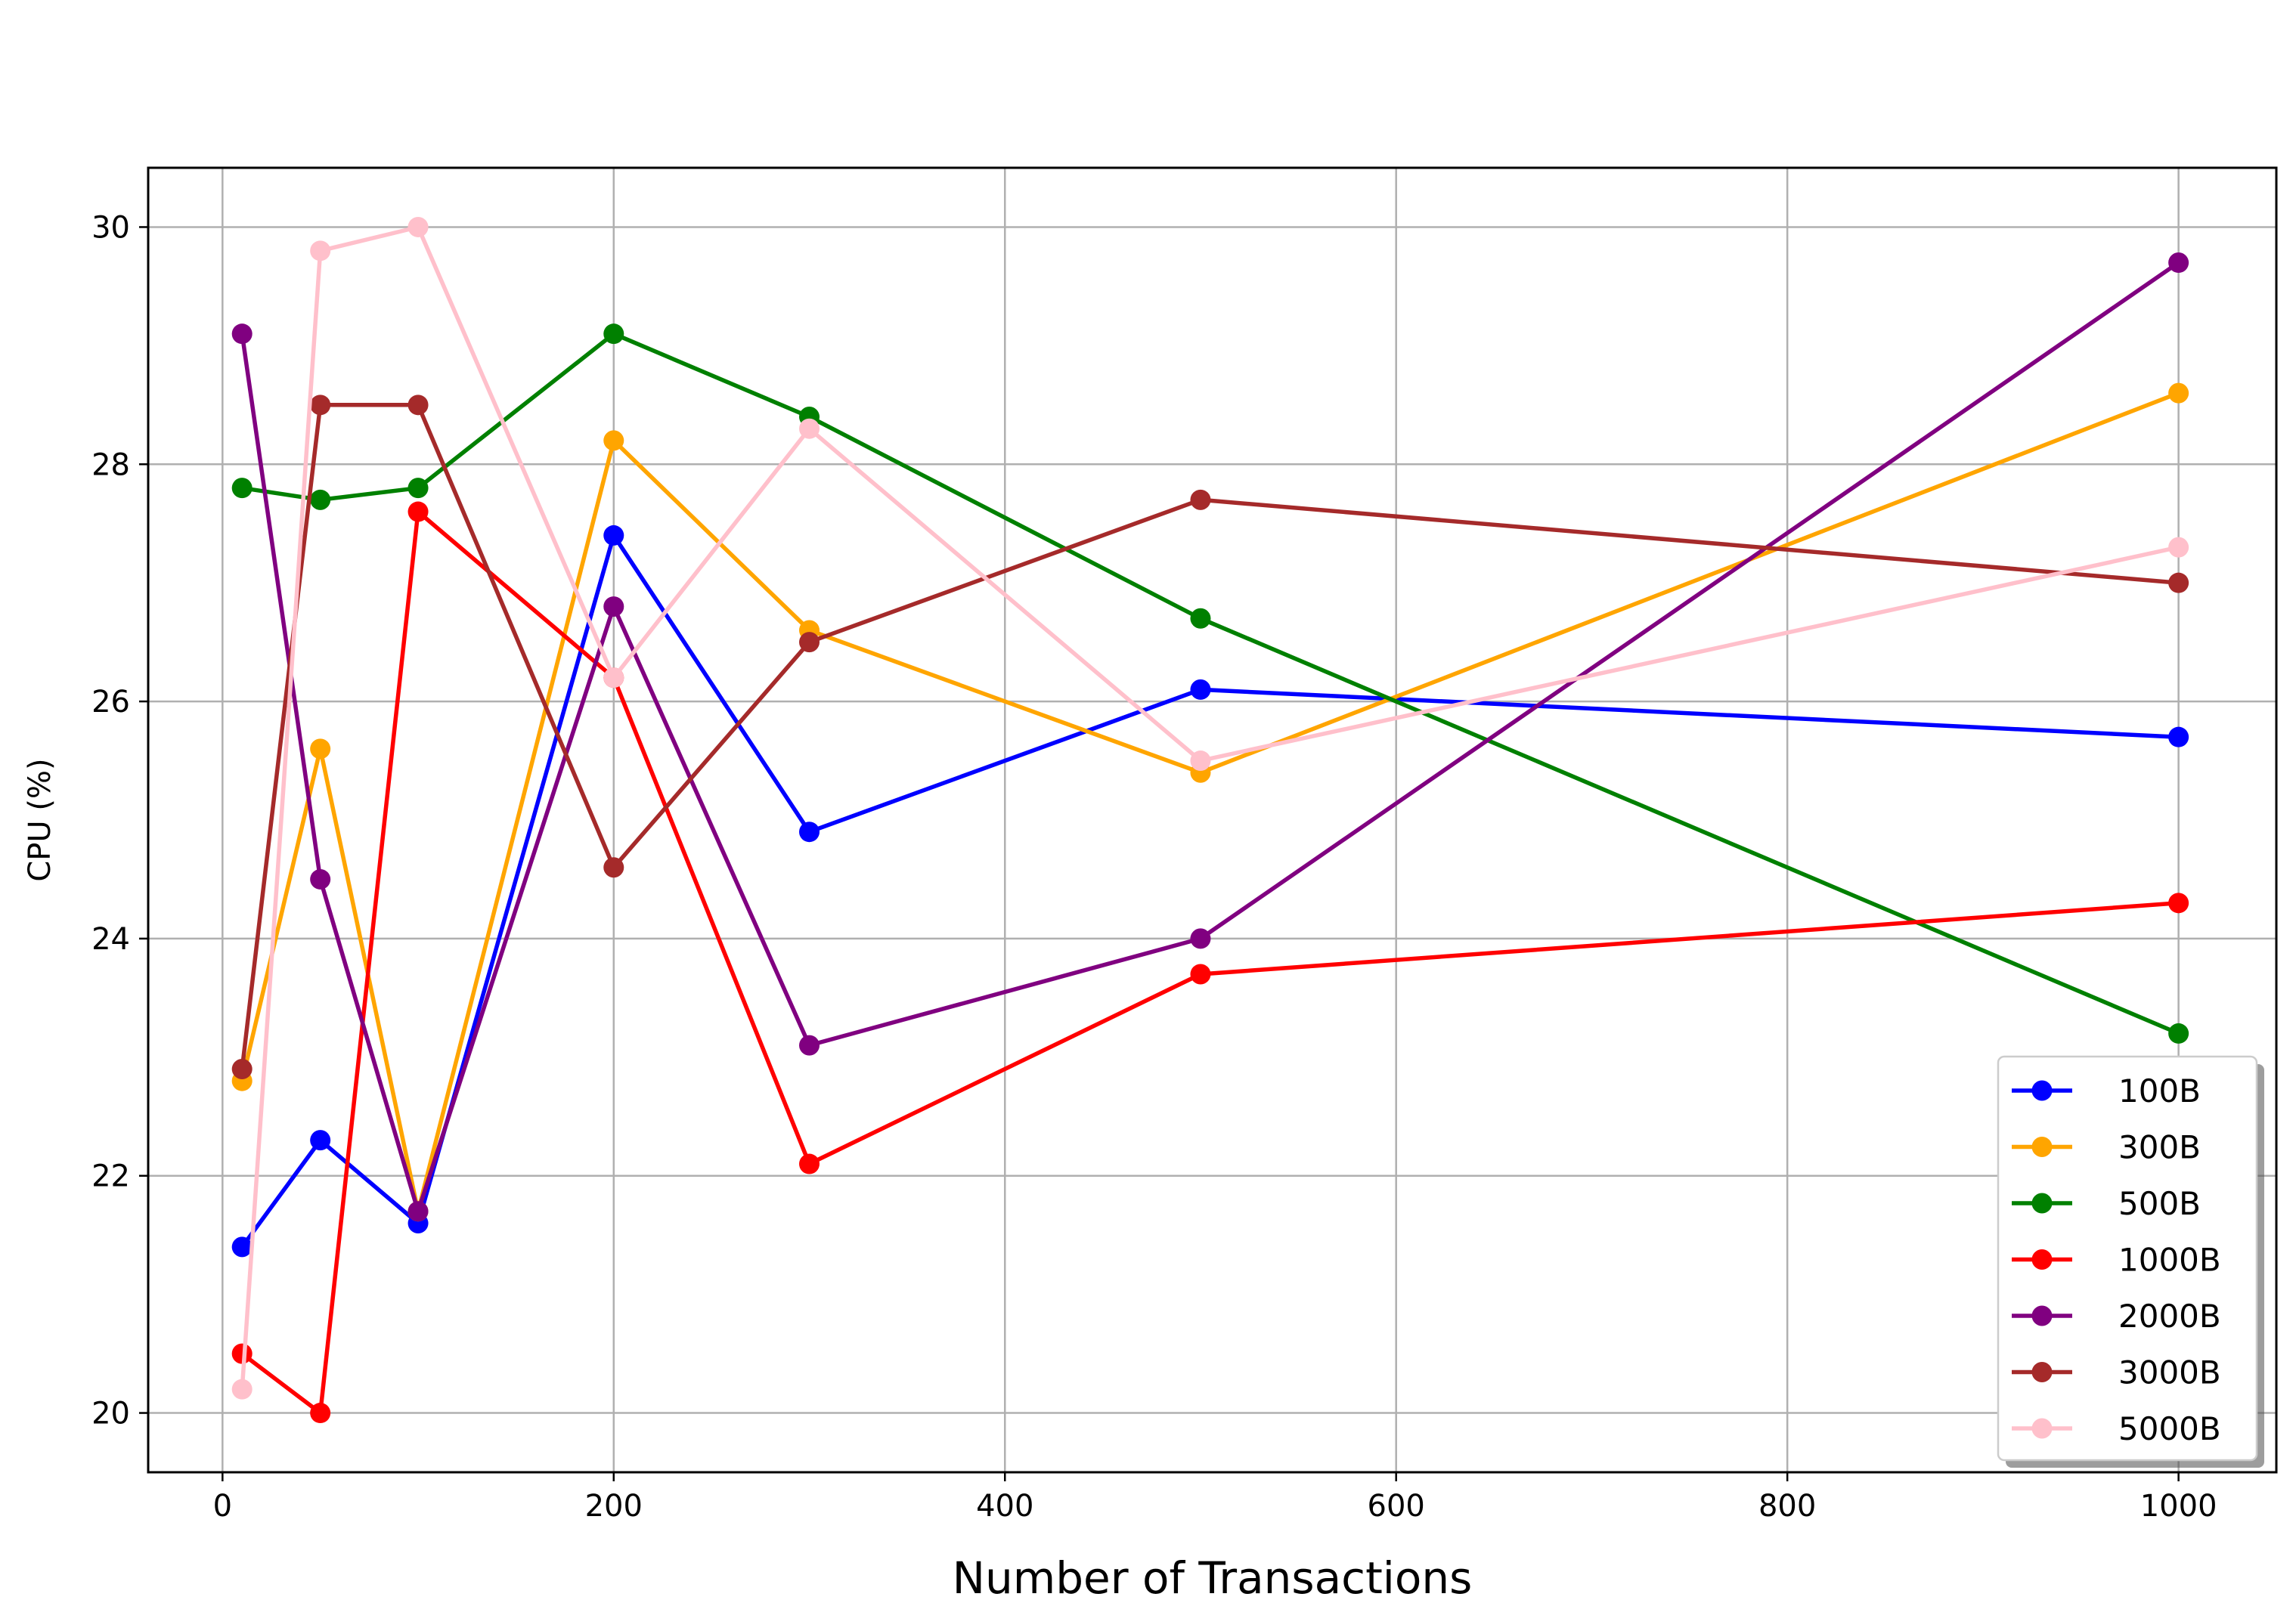  Describe the element at coordinates (2106, 1090) in the screenshot. I see `legend-item: 100B` at that location.